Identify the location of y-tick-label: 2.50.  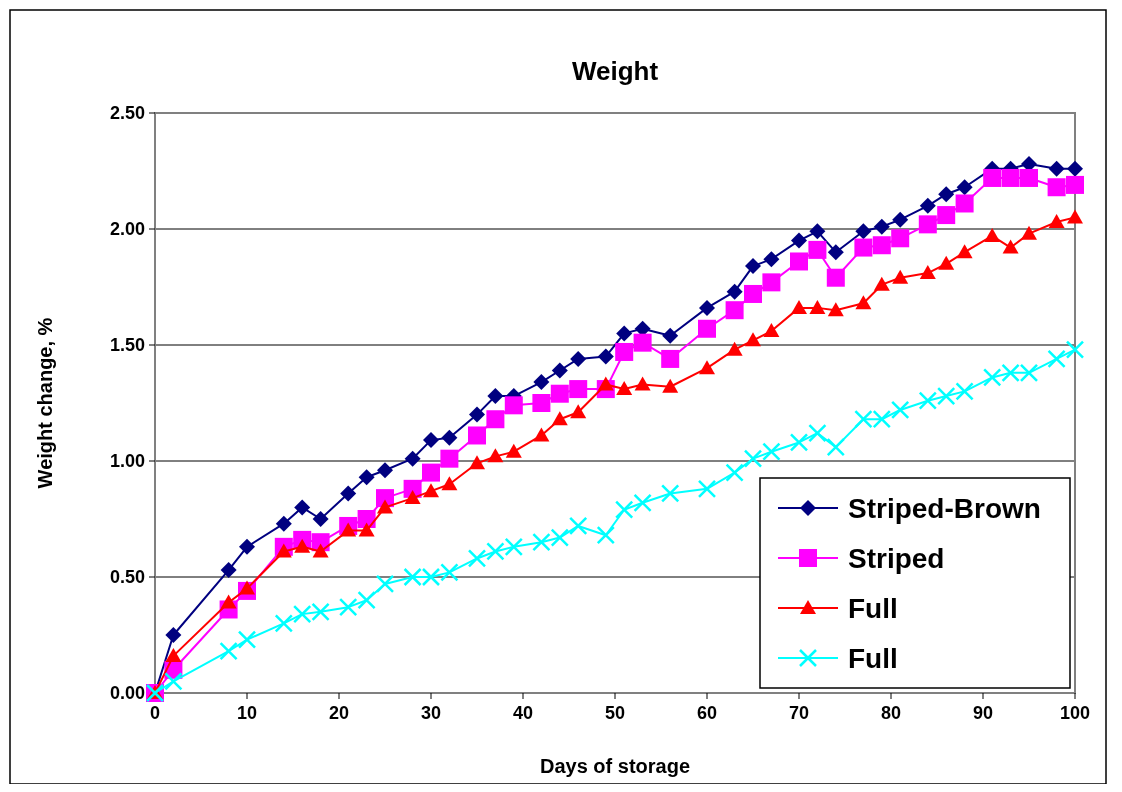
(127, 113).